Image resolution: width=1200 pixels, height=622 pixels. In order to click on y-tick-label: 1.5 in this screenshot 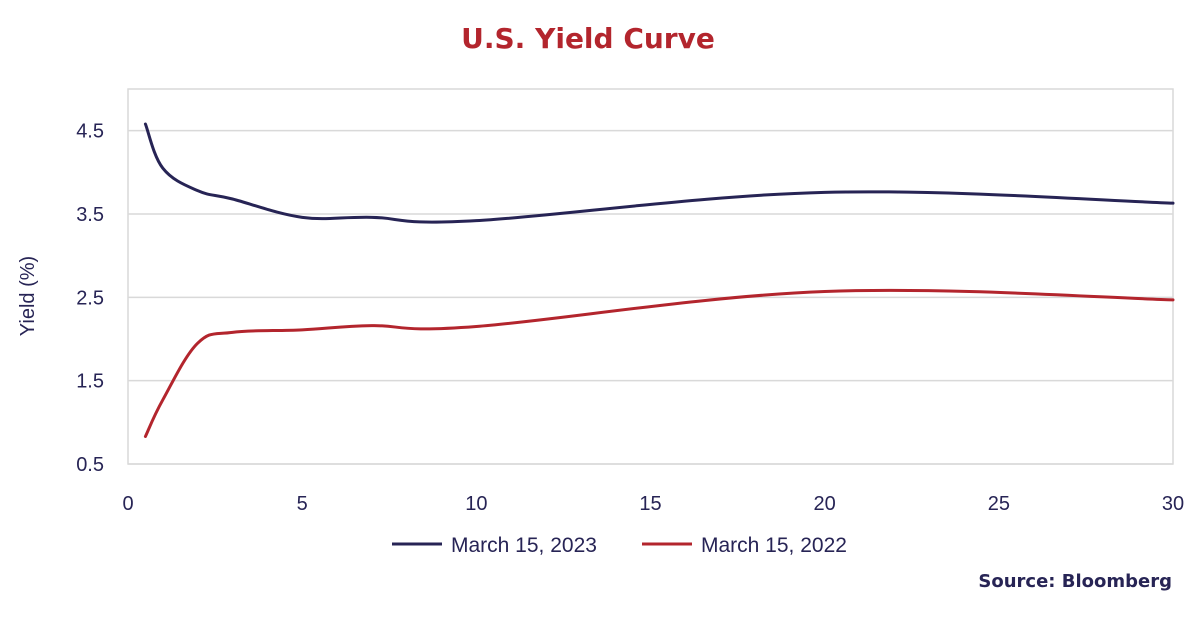, I will do `click(90, 382)`.